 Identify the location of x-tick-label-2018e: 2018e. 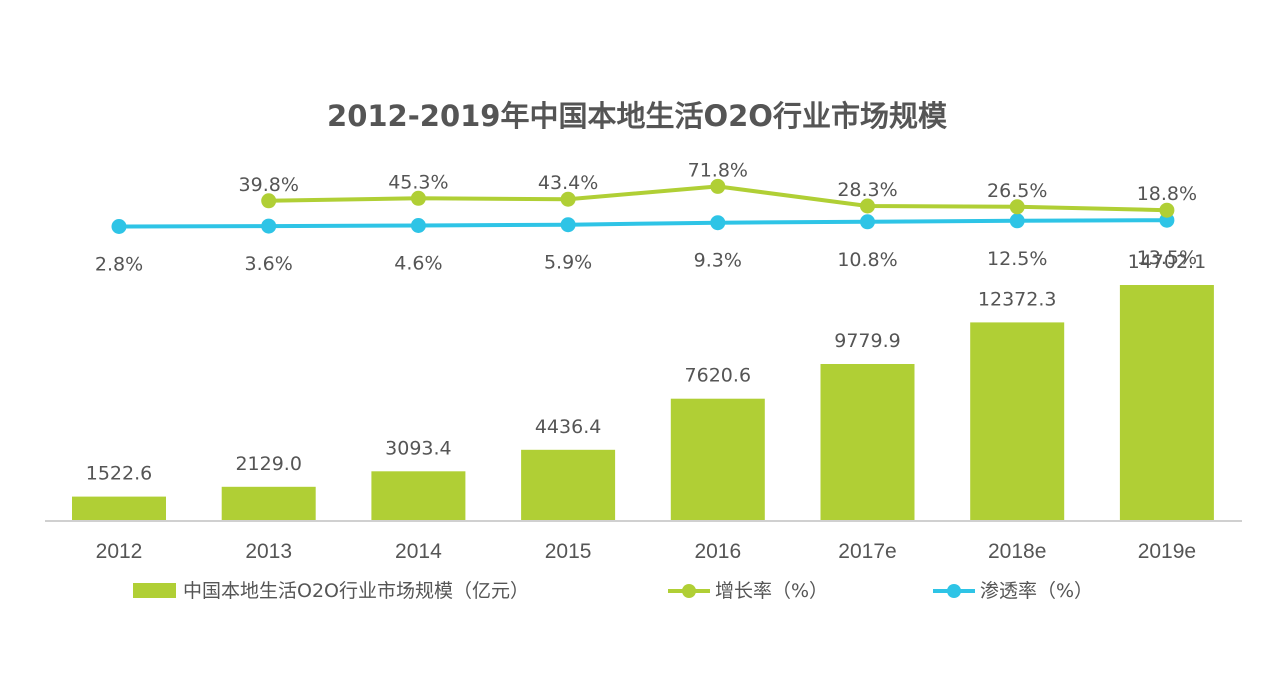
(1017, 551).